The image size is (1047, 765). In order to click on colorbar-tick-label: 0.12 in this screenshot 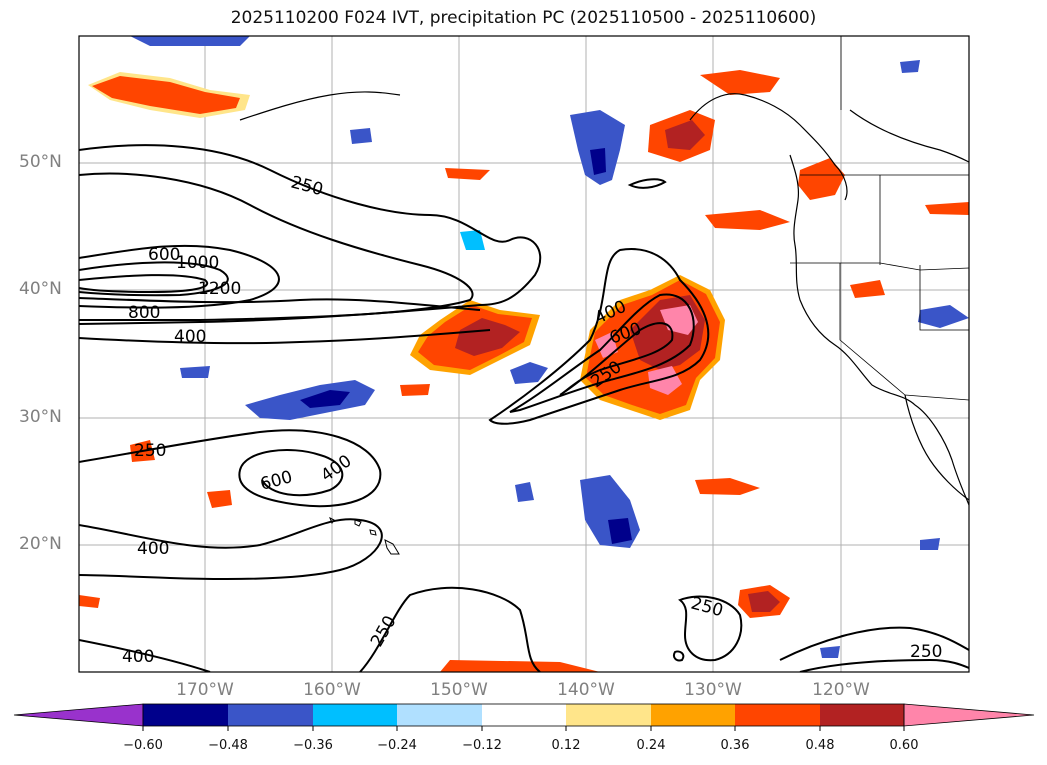, I will do `click(566, 745)`.